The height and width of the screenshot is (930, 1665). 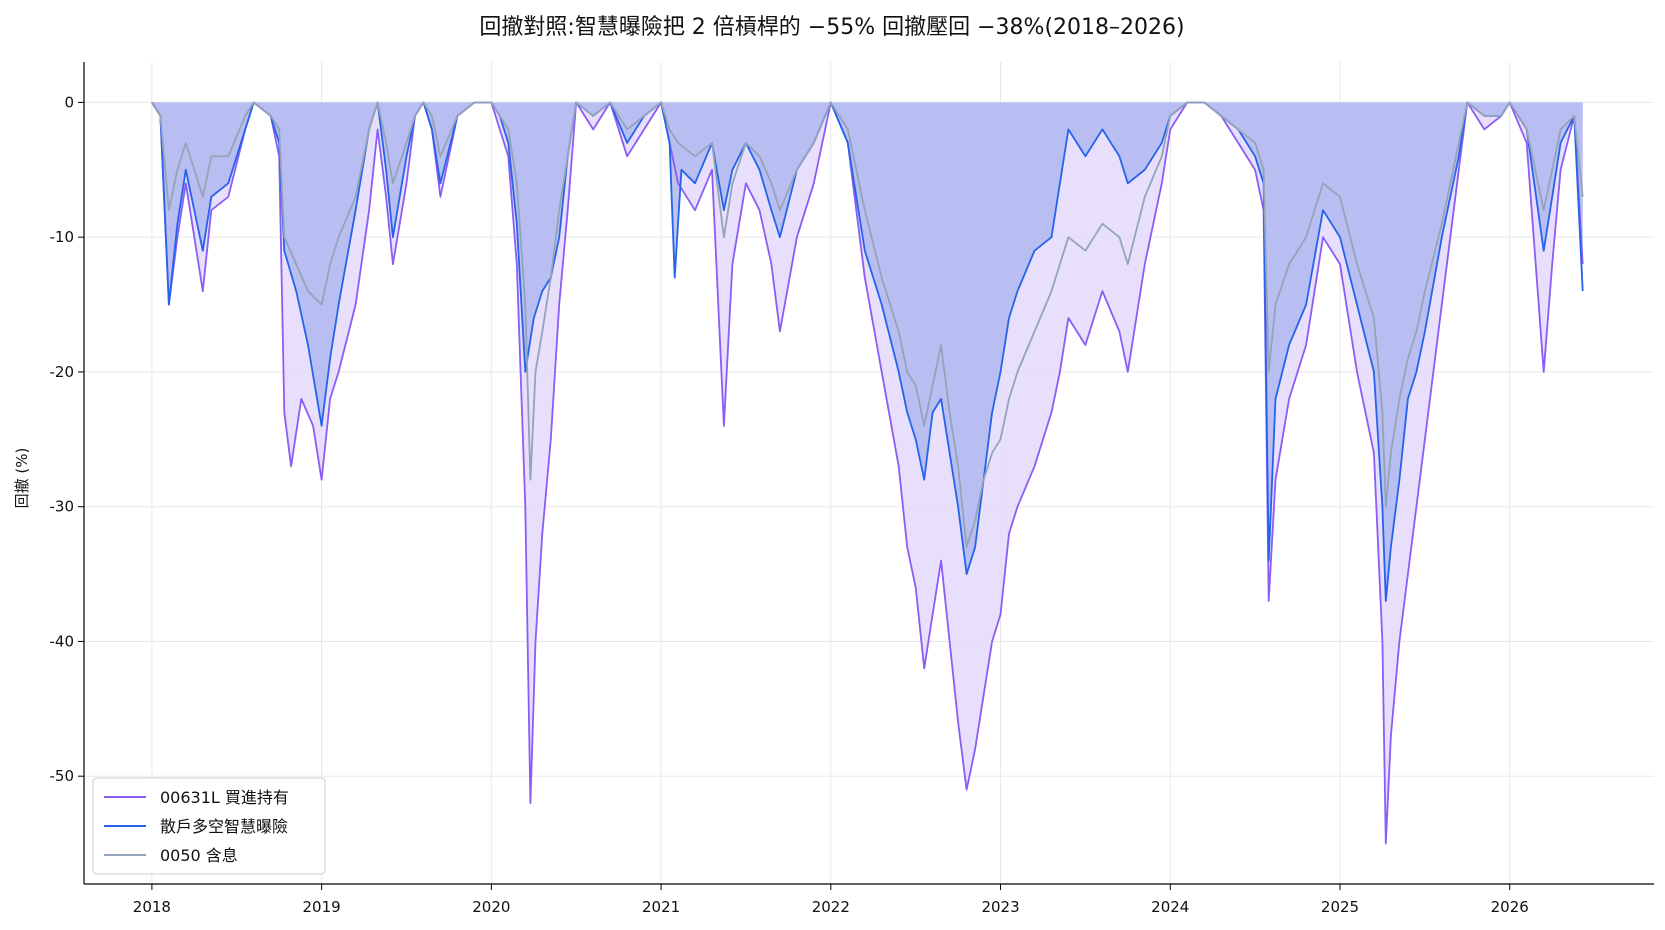 What do you see at coordinates (1000, 907) in the screenshot?
I see `x-tick-label: 2023` at bounding box center [1000, 907].